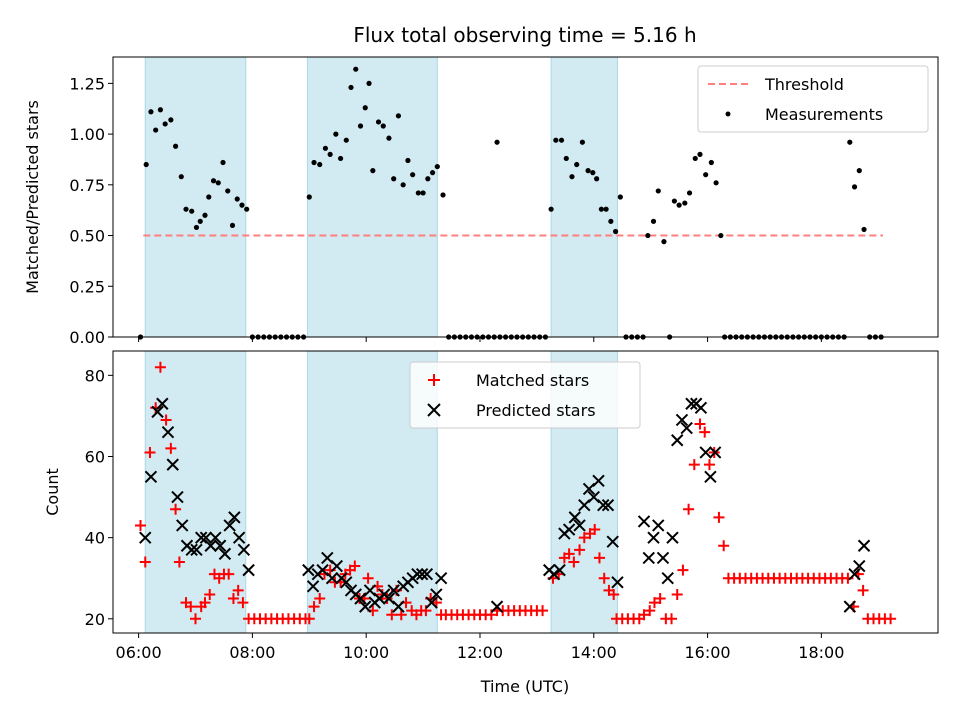  I want to click on bottom-y-axis-label: Count, so click(52, 492).